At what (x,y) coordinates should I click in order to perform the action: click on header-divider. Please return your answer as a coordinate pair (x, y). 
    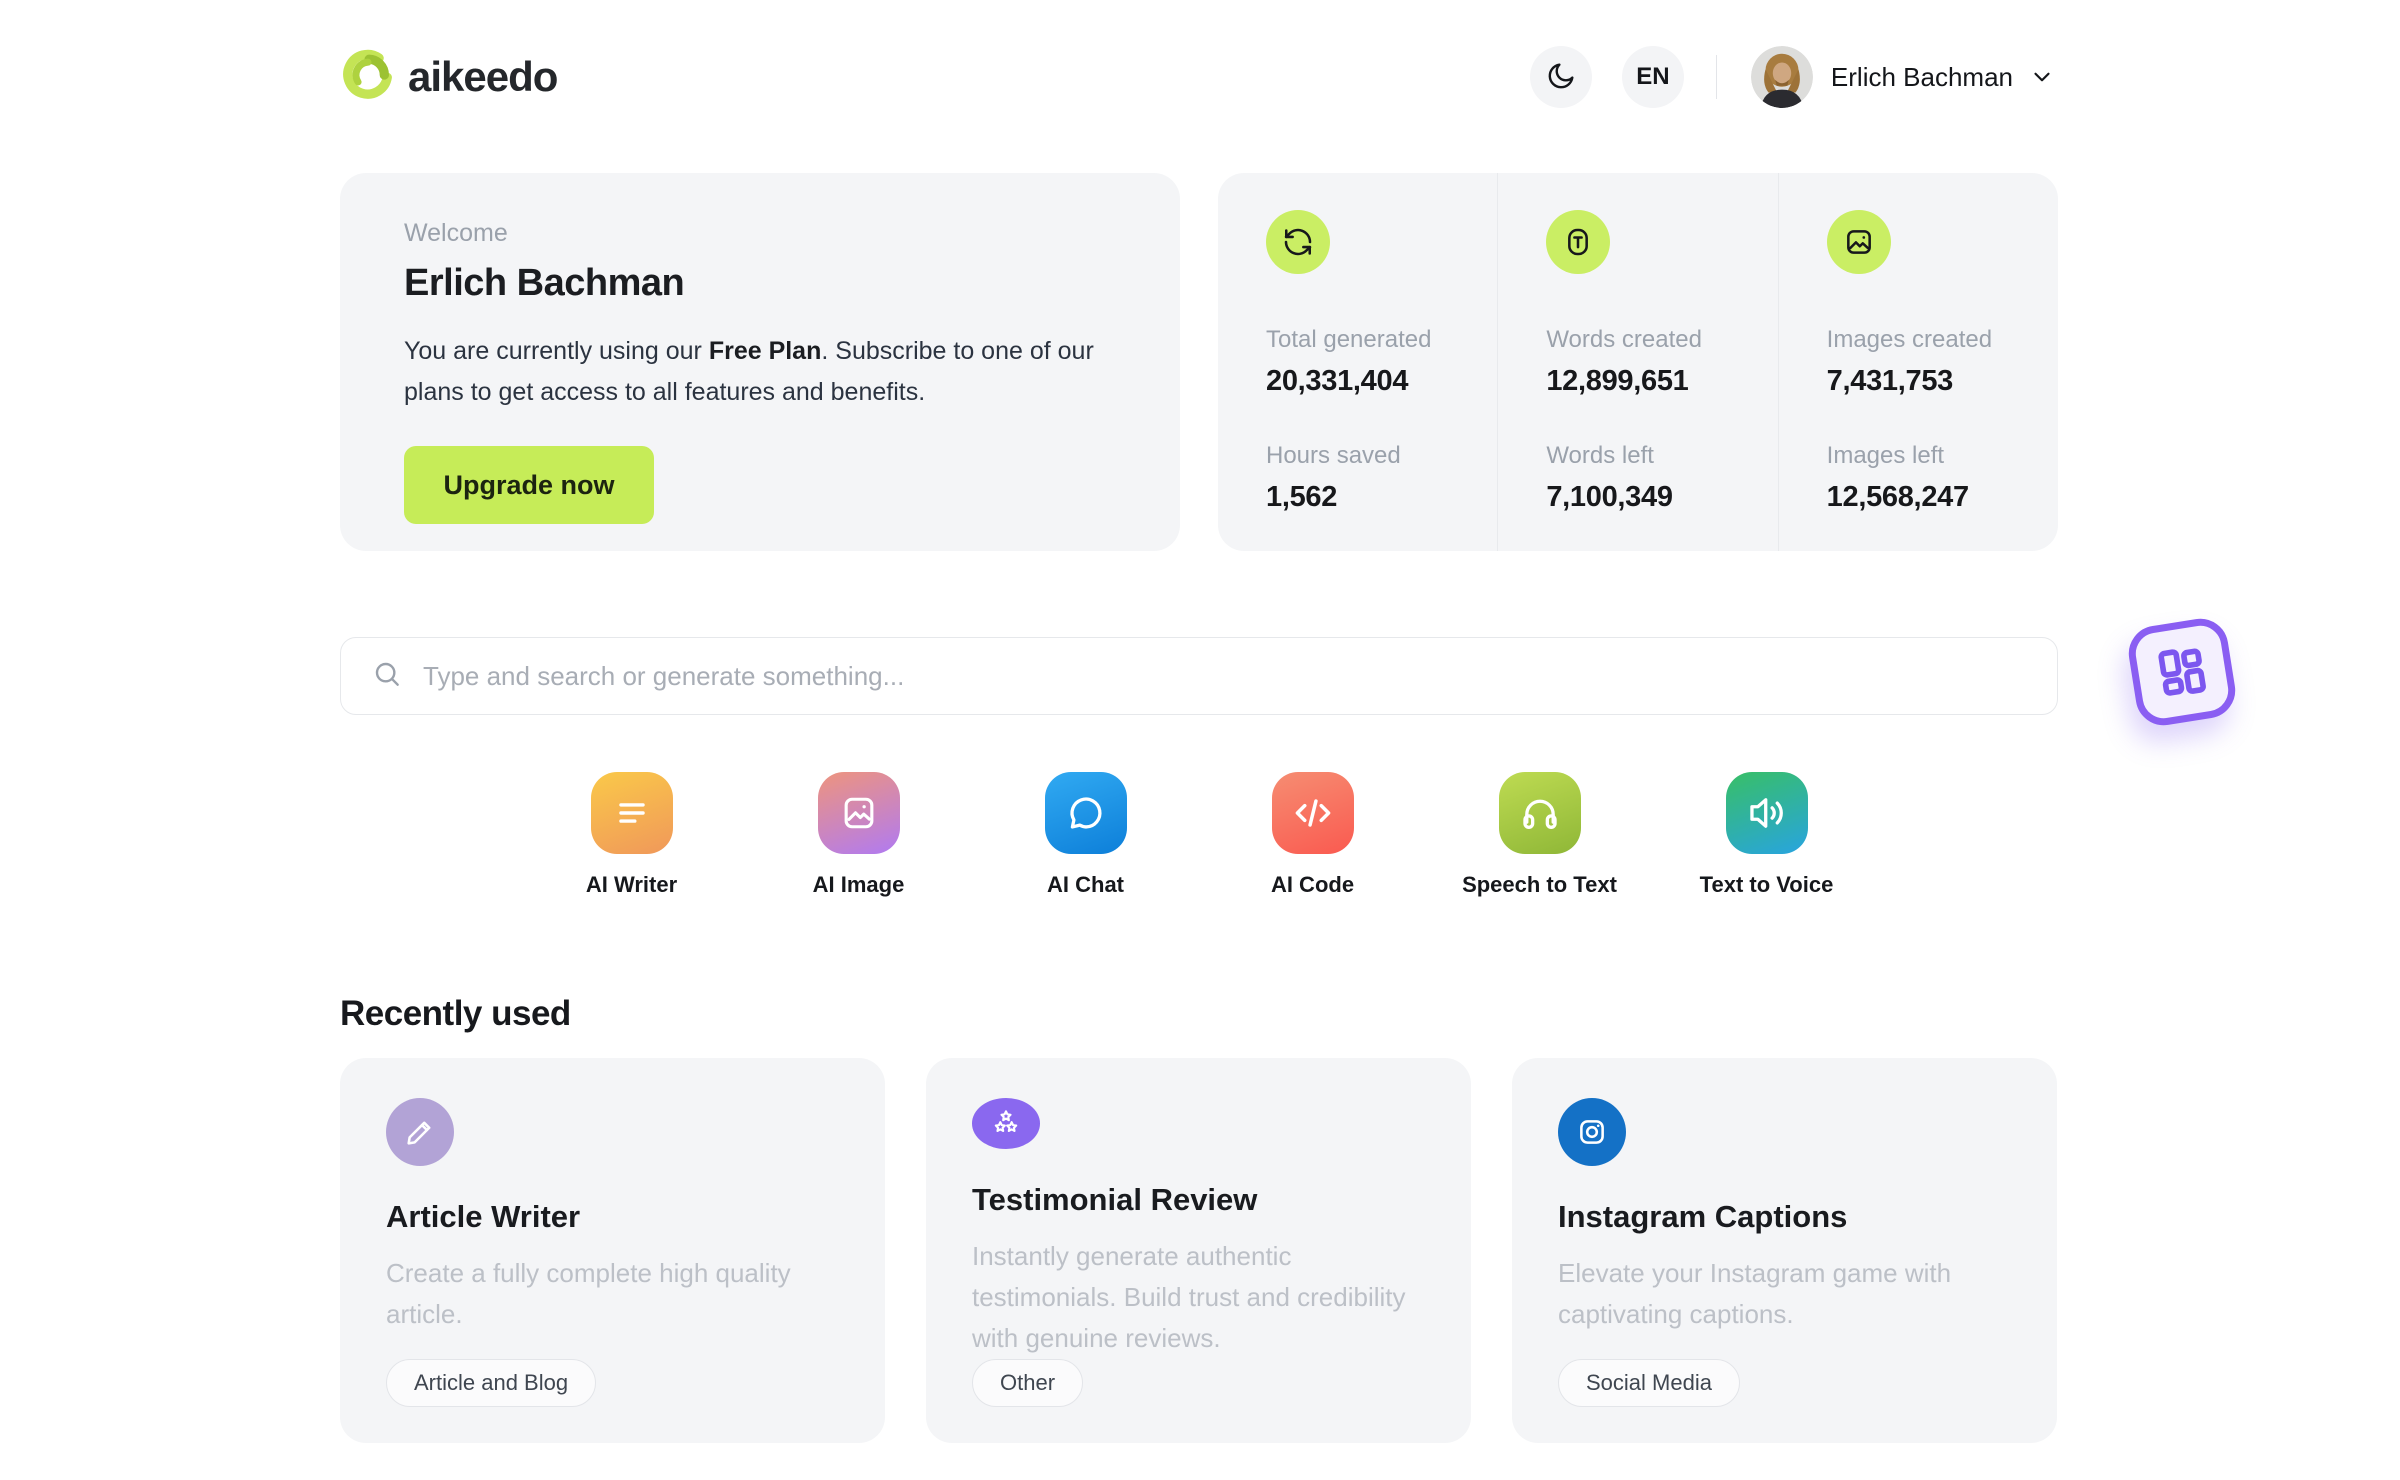
    Looking at the image, I should click on (1716, 77).